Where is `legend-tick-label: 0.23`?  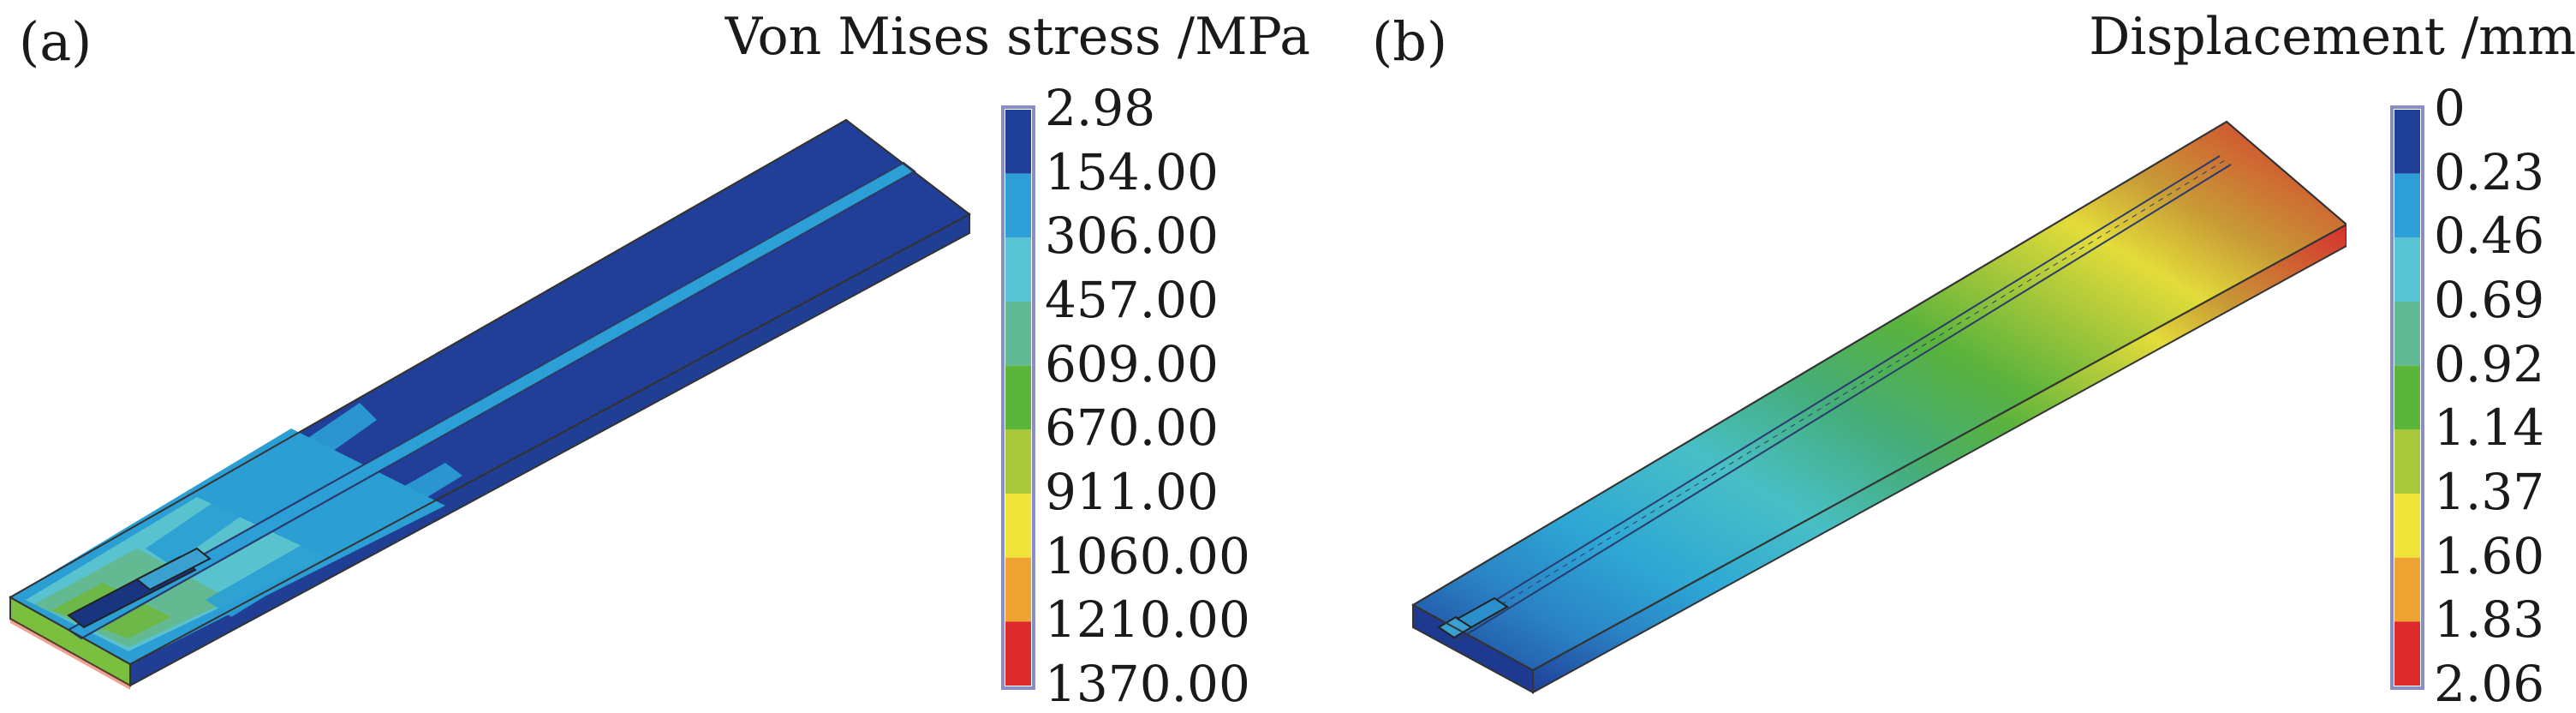
legend-tick-label: 0.23 is located at coordinates (2489, 171).